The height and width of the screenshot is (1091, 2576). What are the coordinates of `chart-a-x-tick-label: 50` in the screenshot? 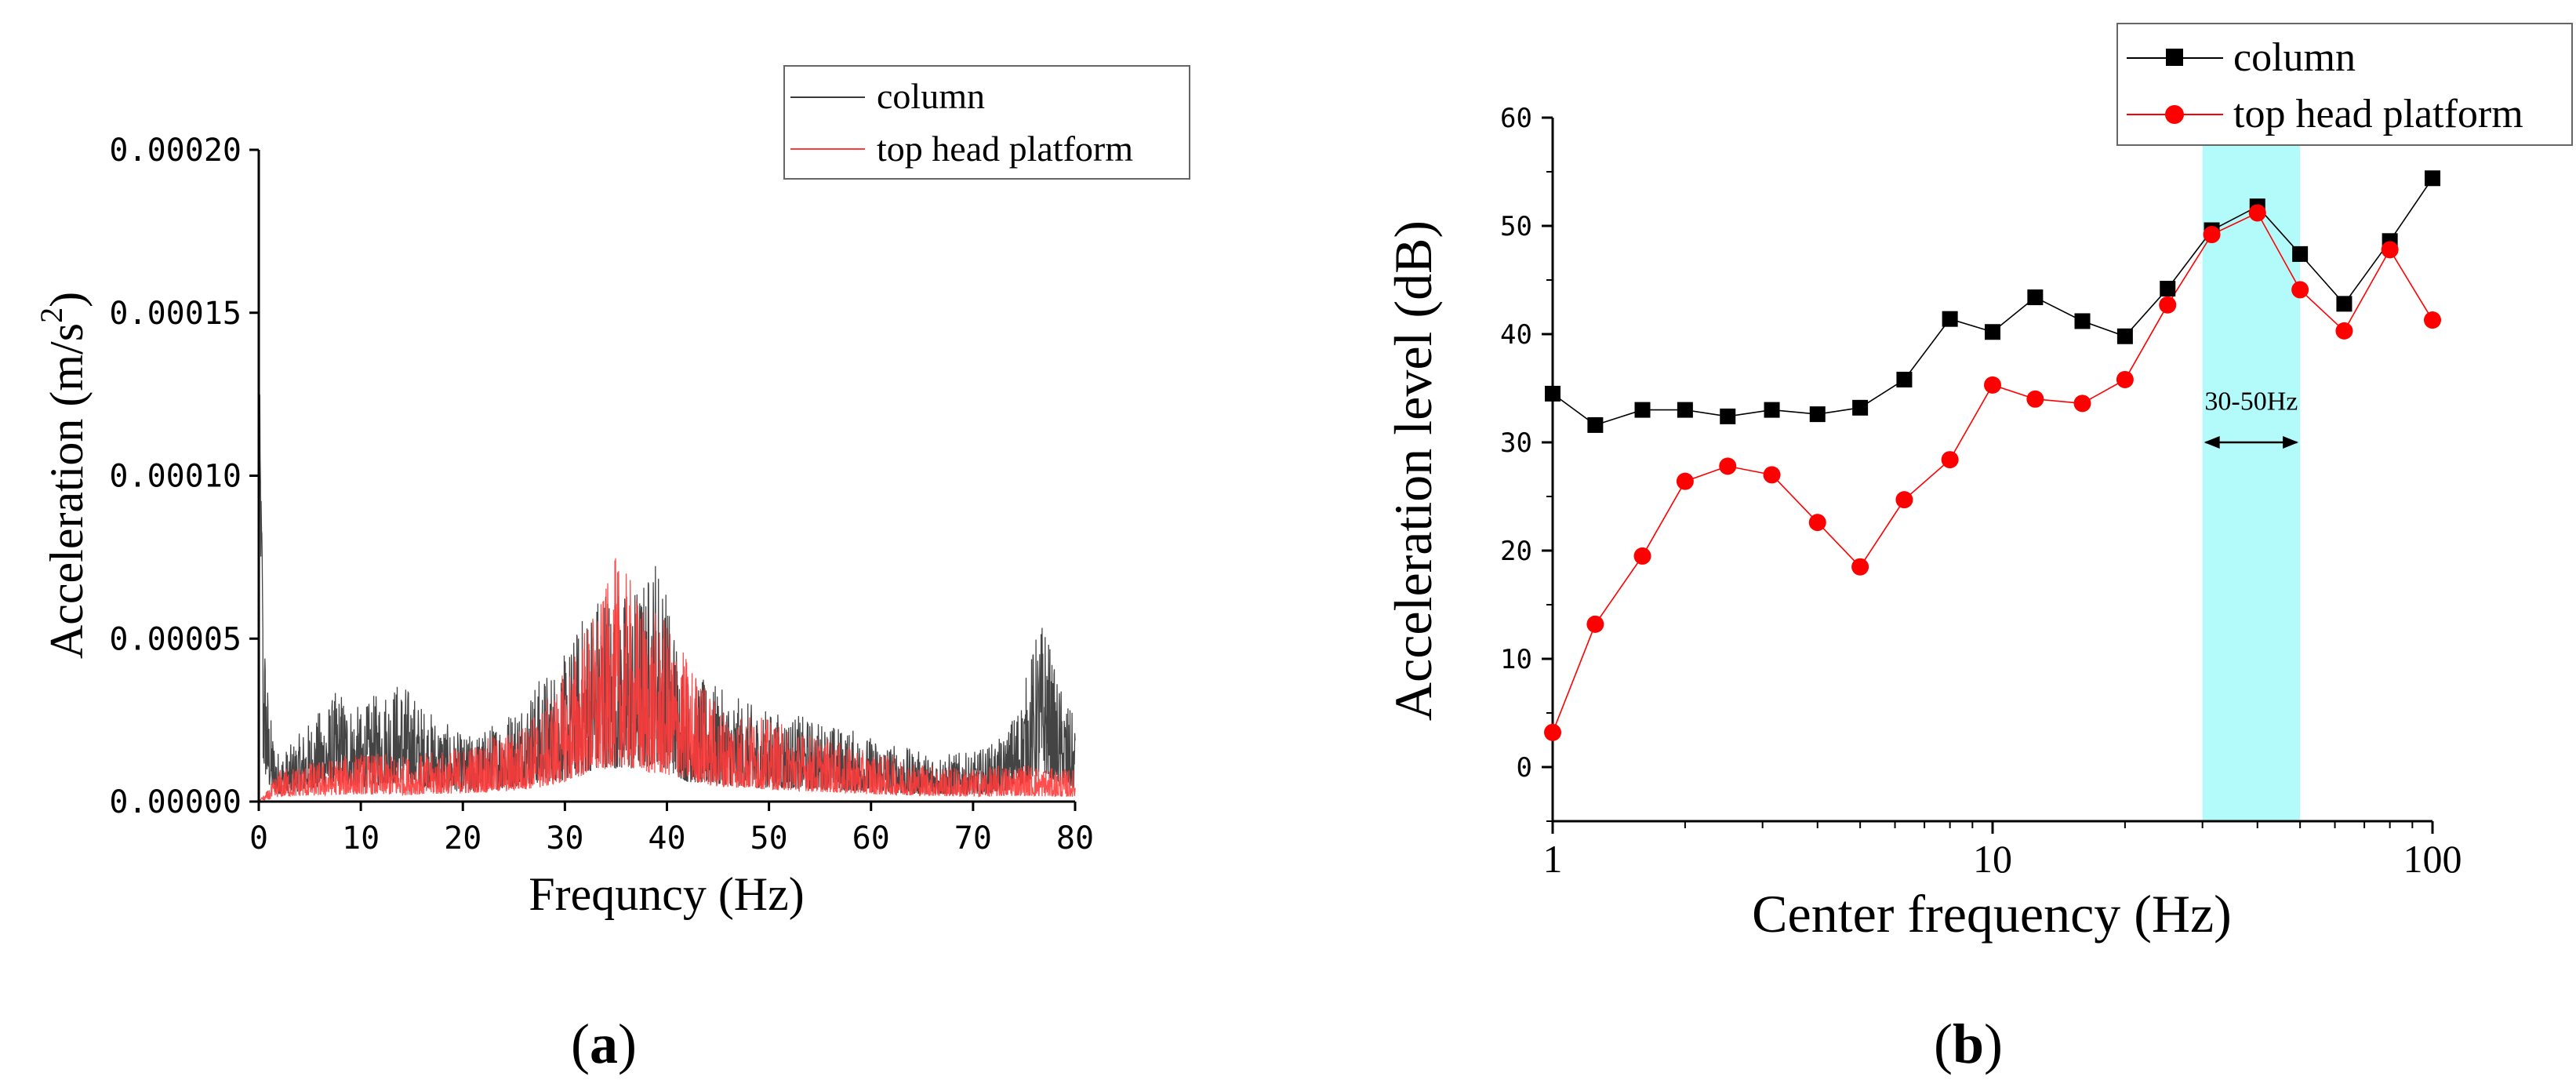 It's located at (769, 838).